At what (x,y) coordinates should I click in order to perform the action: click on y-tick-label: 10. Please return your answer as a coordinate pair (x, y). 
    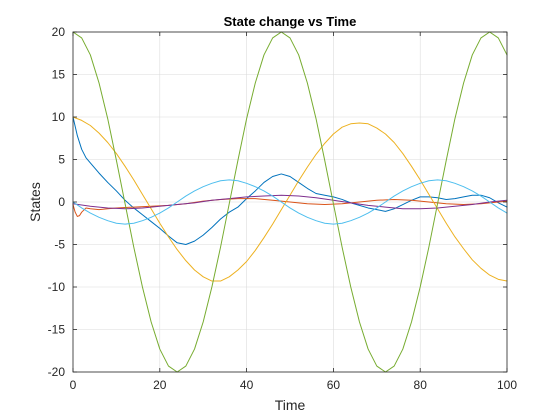
    Looking at the image, I should click on (59, 117).